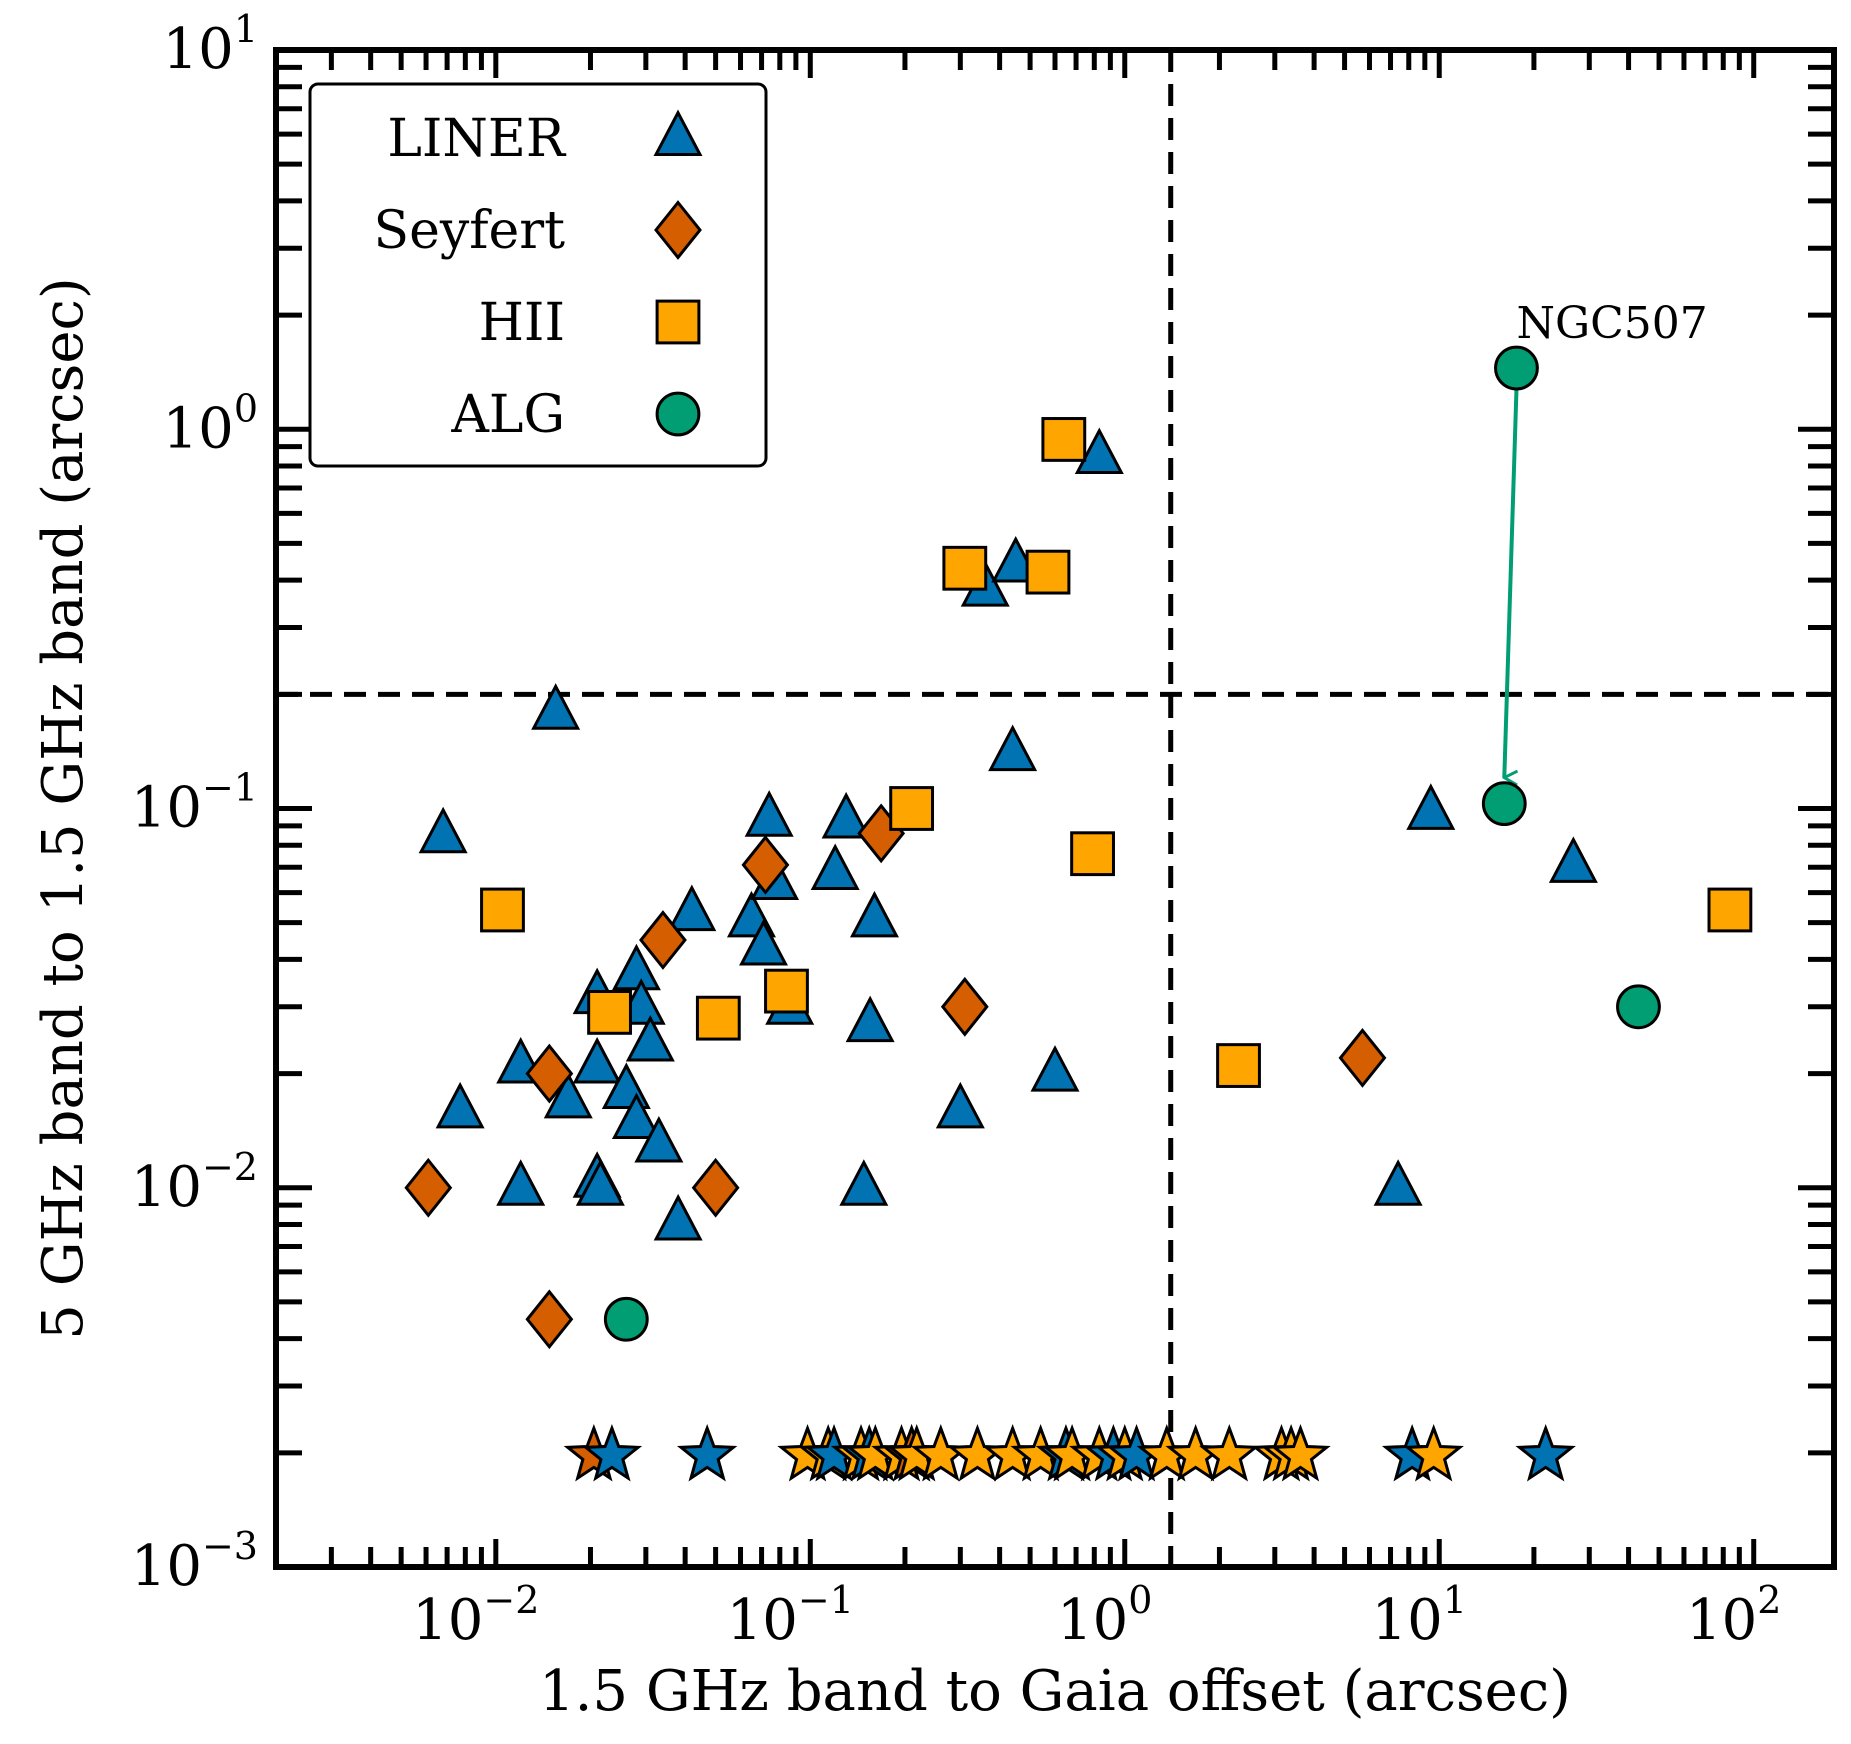 This screenshot has height=1744, width=1851. Describe the element at coordinates (63, 808) in the screenshot. I see `y-axis-label: 5 GHz band to 1.5 GHz band (arcsec)` at that location.